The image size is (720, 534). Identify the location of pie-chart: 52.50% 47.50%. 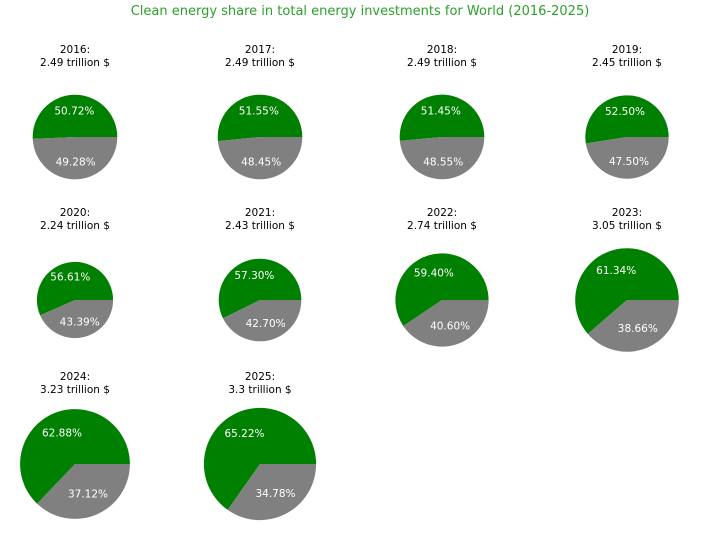
(627, 137).